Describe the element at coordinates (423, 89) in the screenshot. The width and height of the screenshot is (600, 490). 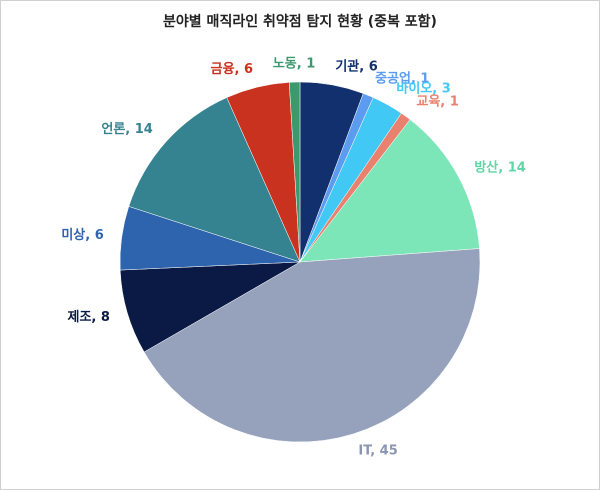
I see `data-label: 바이오, 3` at that location.